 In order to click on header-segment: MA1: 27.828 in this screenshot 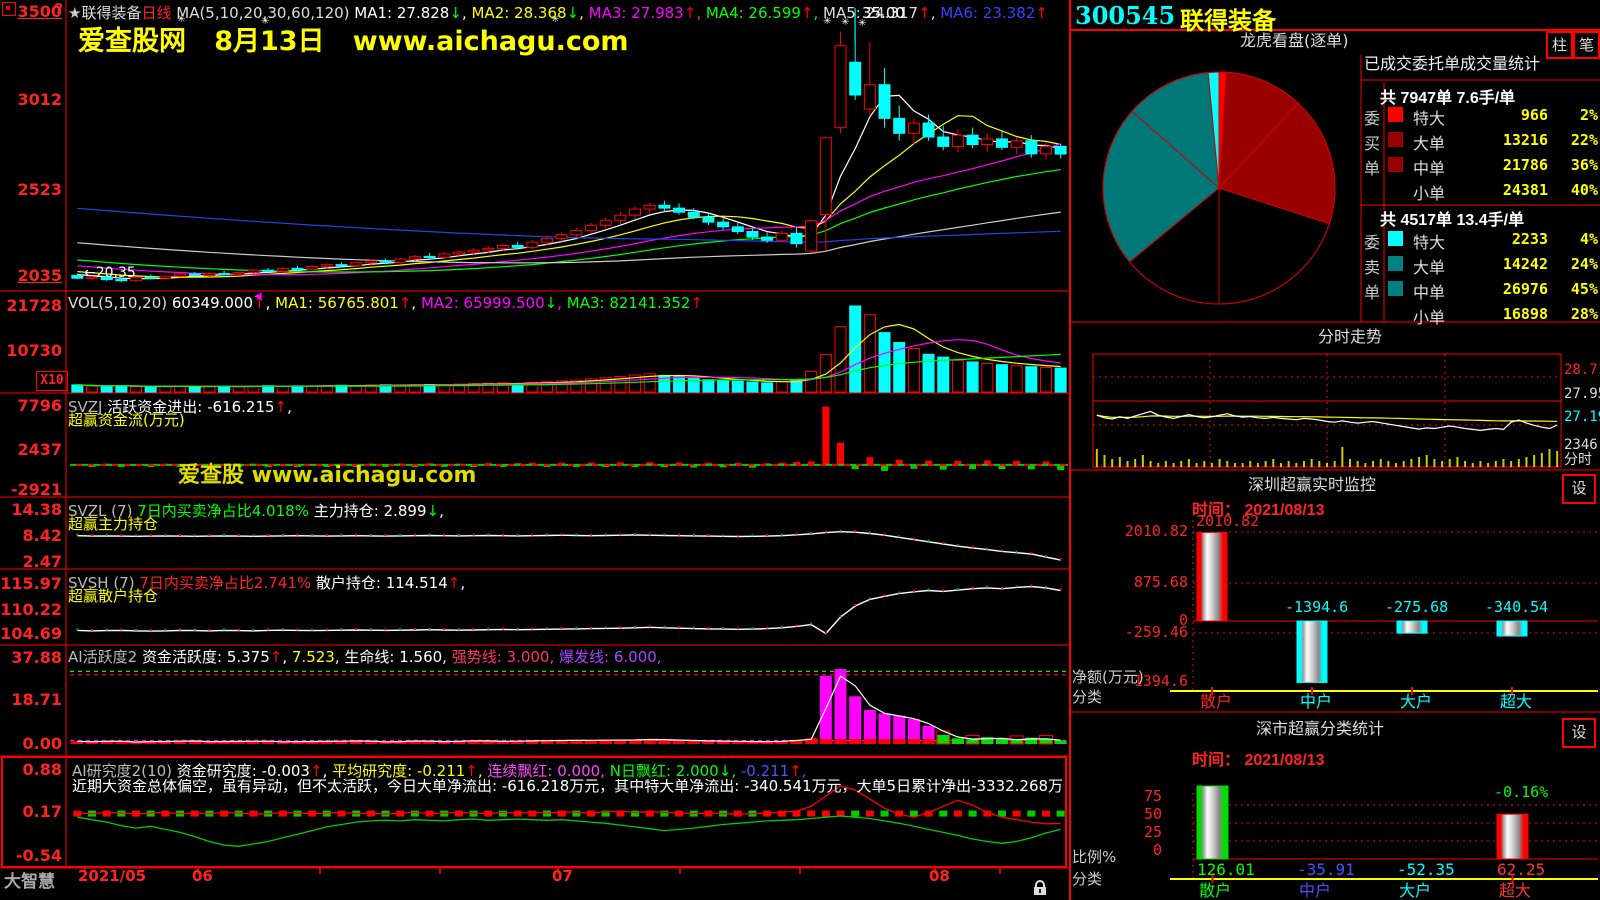, I will do `click(402, 13)`.